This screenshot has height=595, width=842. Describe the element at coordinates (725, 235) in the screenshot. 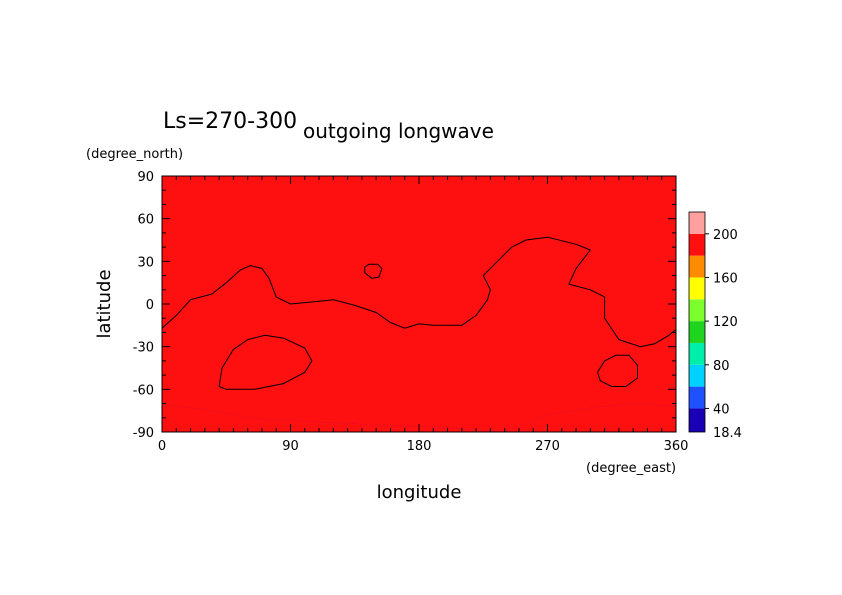

I see `colorbar-label: 200` at that location.